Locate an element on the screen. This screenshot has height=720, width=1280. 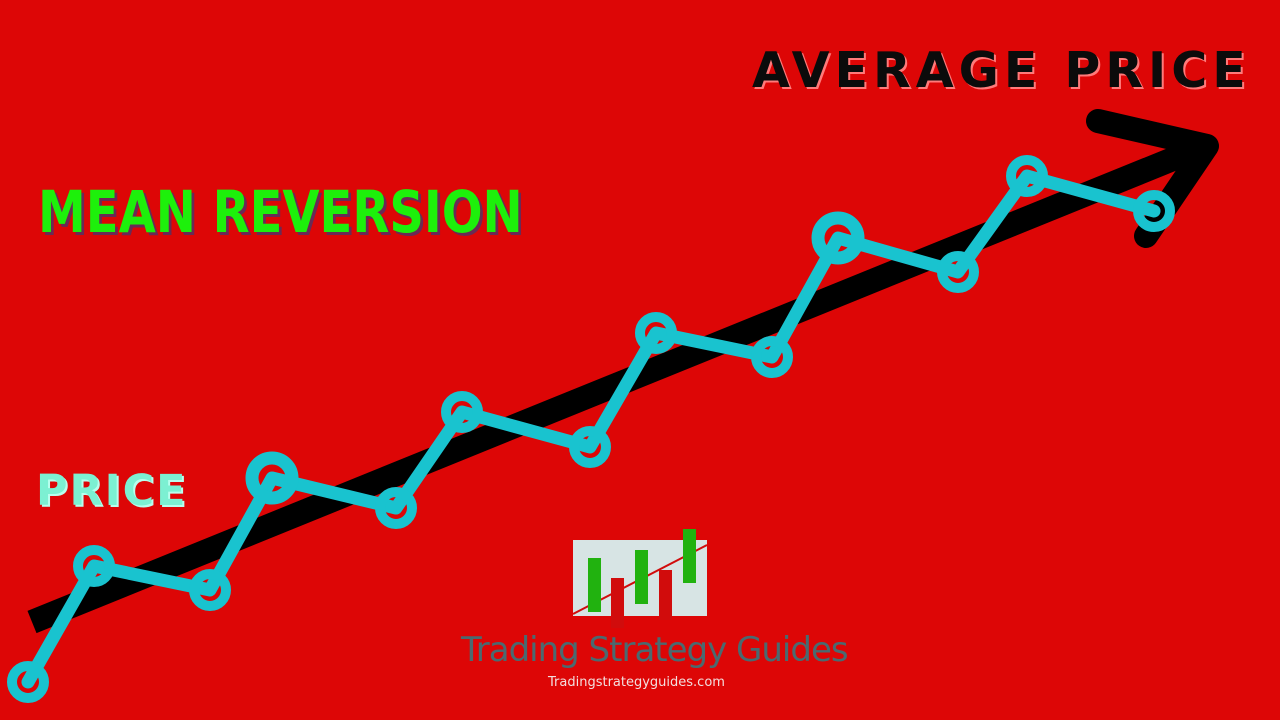
brand-name: Trading Strategy Guides is located at coordinates (655, 650).